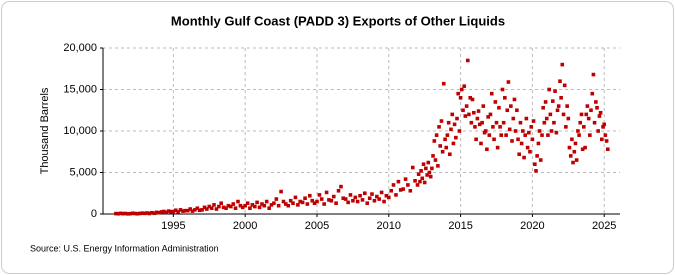  What do you see at coordinates (173, 226) in the screenshot?
I see `x-tick-label: 1995` at bounding box center [173, 226].